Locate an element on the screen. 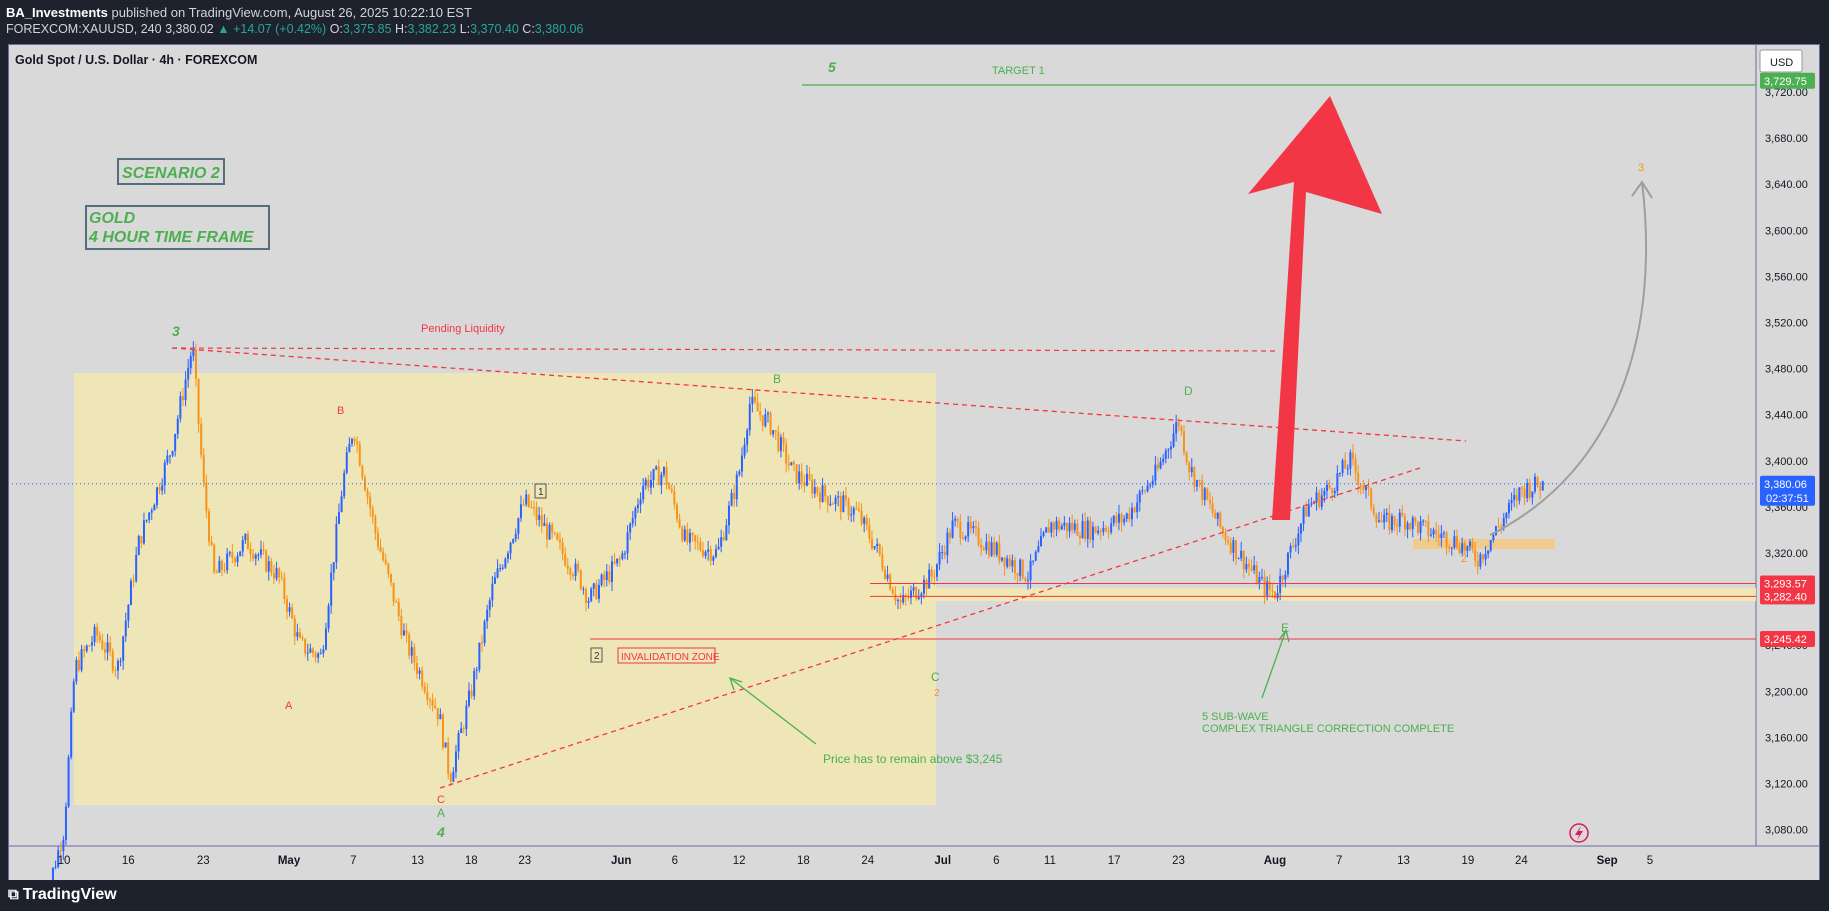 The height and width of the screenshot is (911, 1829). x-tick-label: 23 is located at coordinates (524, 861).